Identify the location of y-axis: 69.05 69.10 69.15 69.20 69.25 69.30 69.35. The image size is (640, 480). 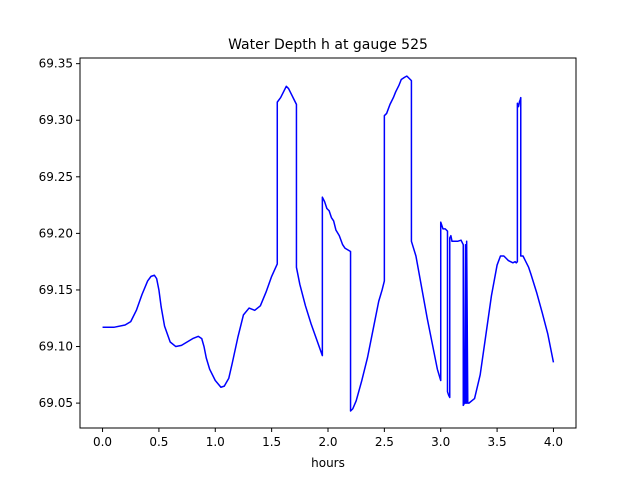
(59, 233).